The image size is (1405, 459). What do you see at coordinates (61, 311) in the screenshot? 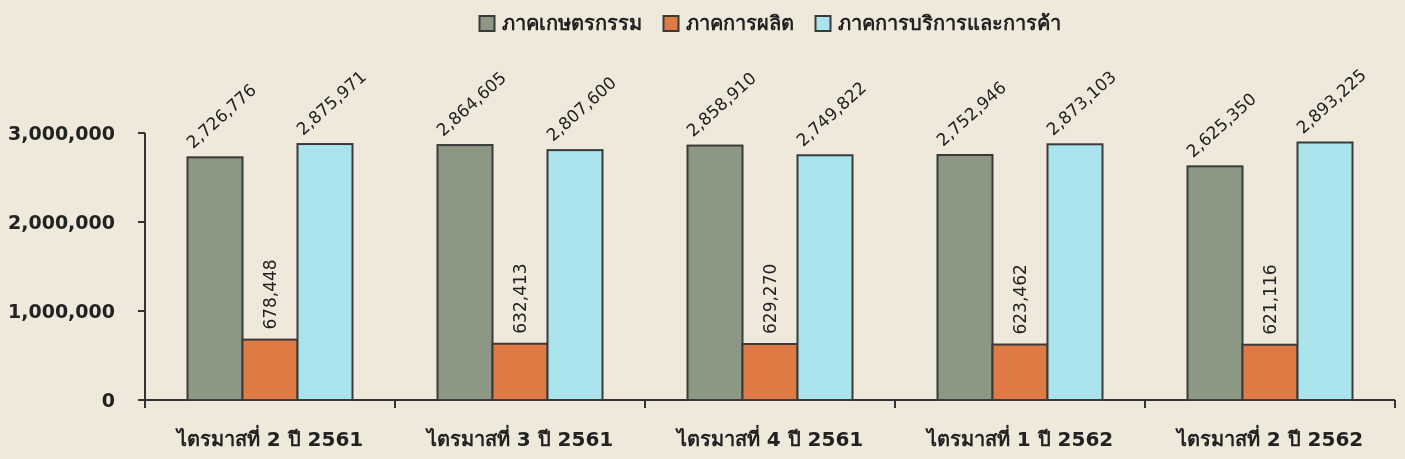
I see `y-tick-label: 1,000,000` at bounding box center [61, 311].